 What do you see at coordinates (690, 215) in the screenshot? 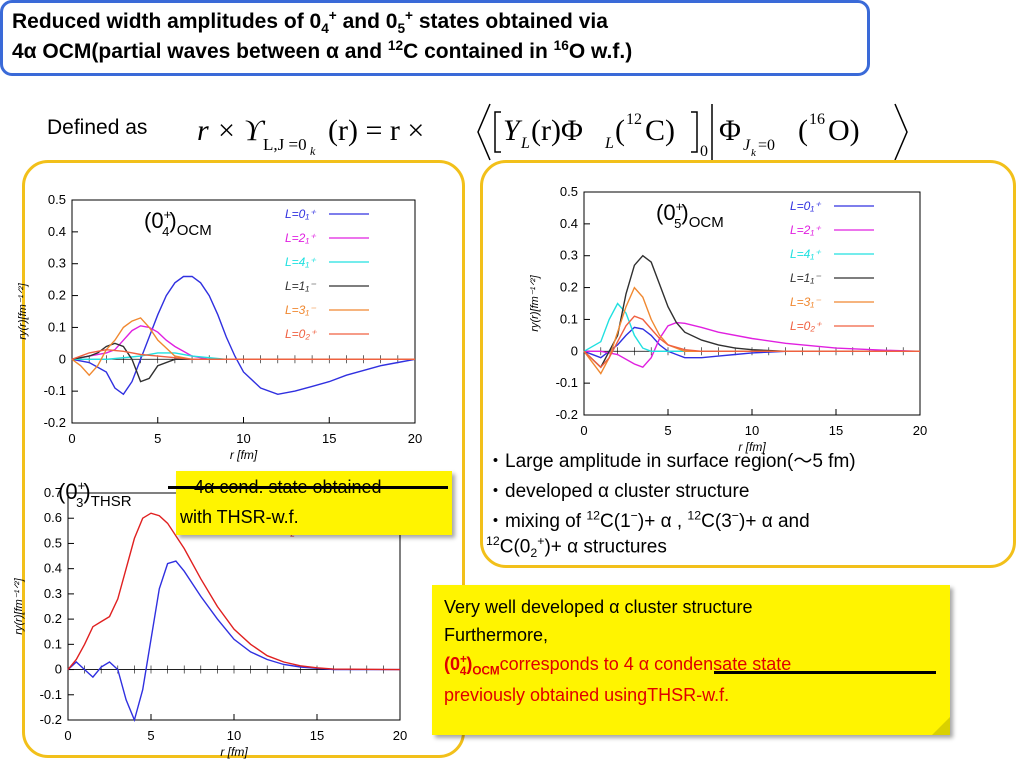
I see `state-label: (0+ 5)OCM` at bounding box center [690, 215].